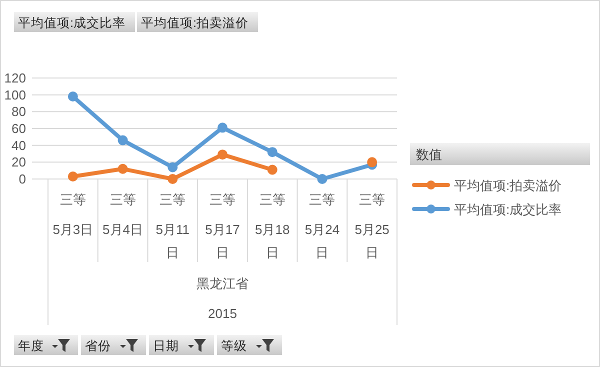 The image size is (600, 367). What do you see at coordinates (234, 346) in the screenshot?
I see `text: 等级` at bounding box center [234, 346].